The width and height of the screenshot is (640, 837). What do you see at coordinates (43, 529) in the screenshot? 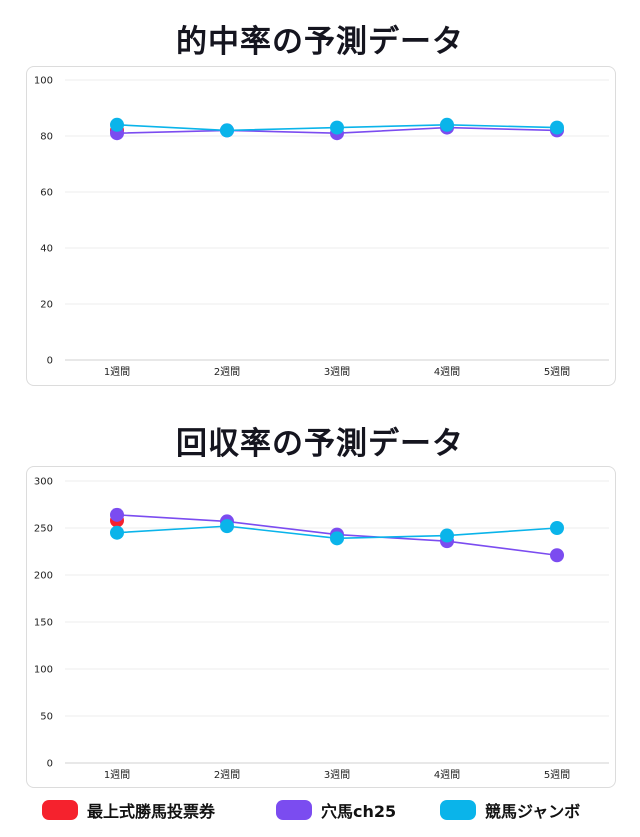
I see `y-tick-label: 250` at bounding box center [43, 529].